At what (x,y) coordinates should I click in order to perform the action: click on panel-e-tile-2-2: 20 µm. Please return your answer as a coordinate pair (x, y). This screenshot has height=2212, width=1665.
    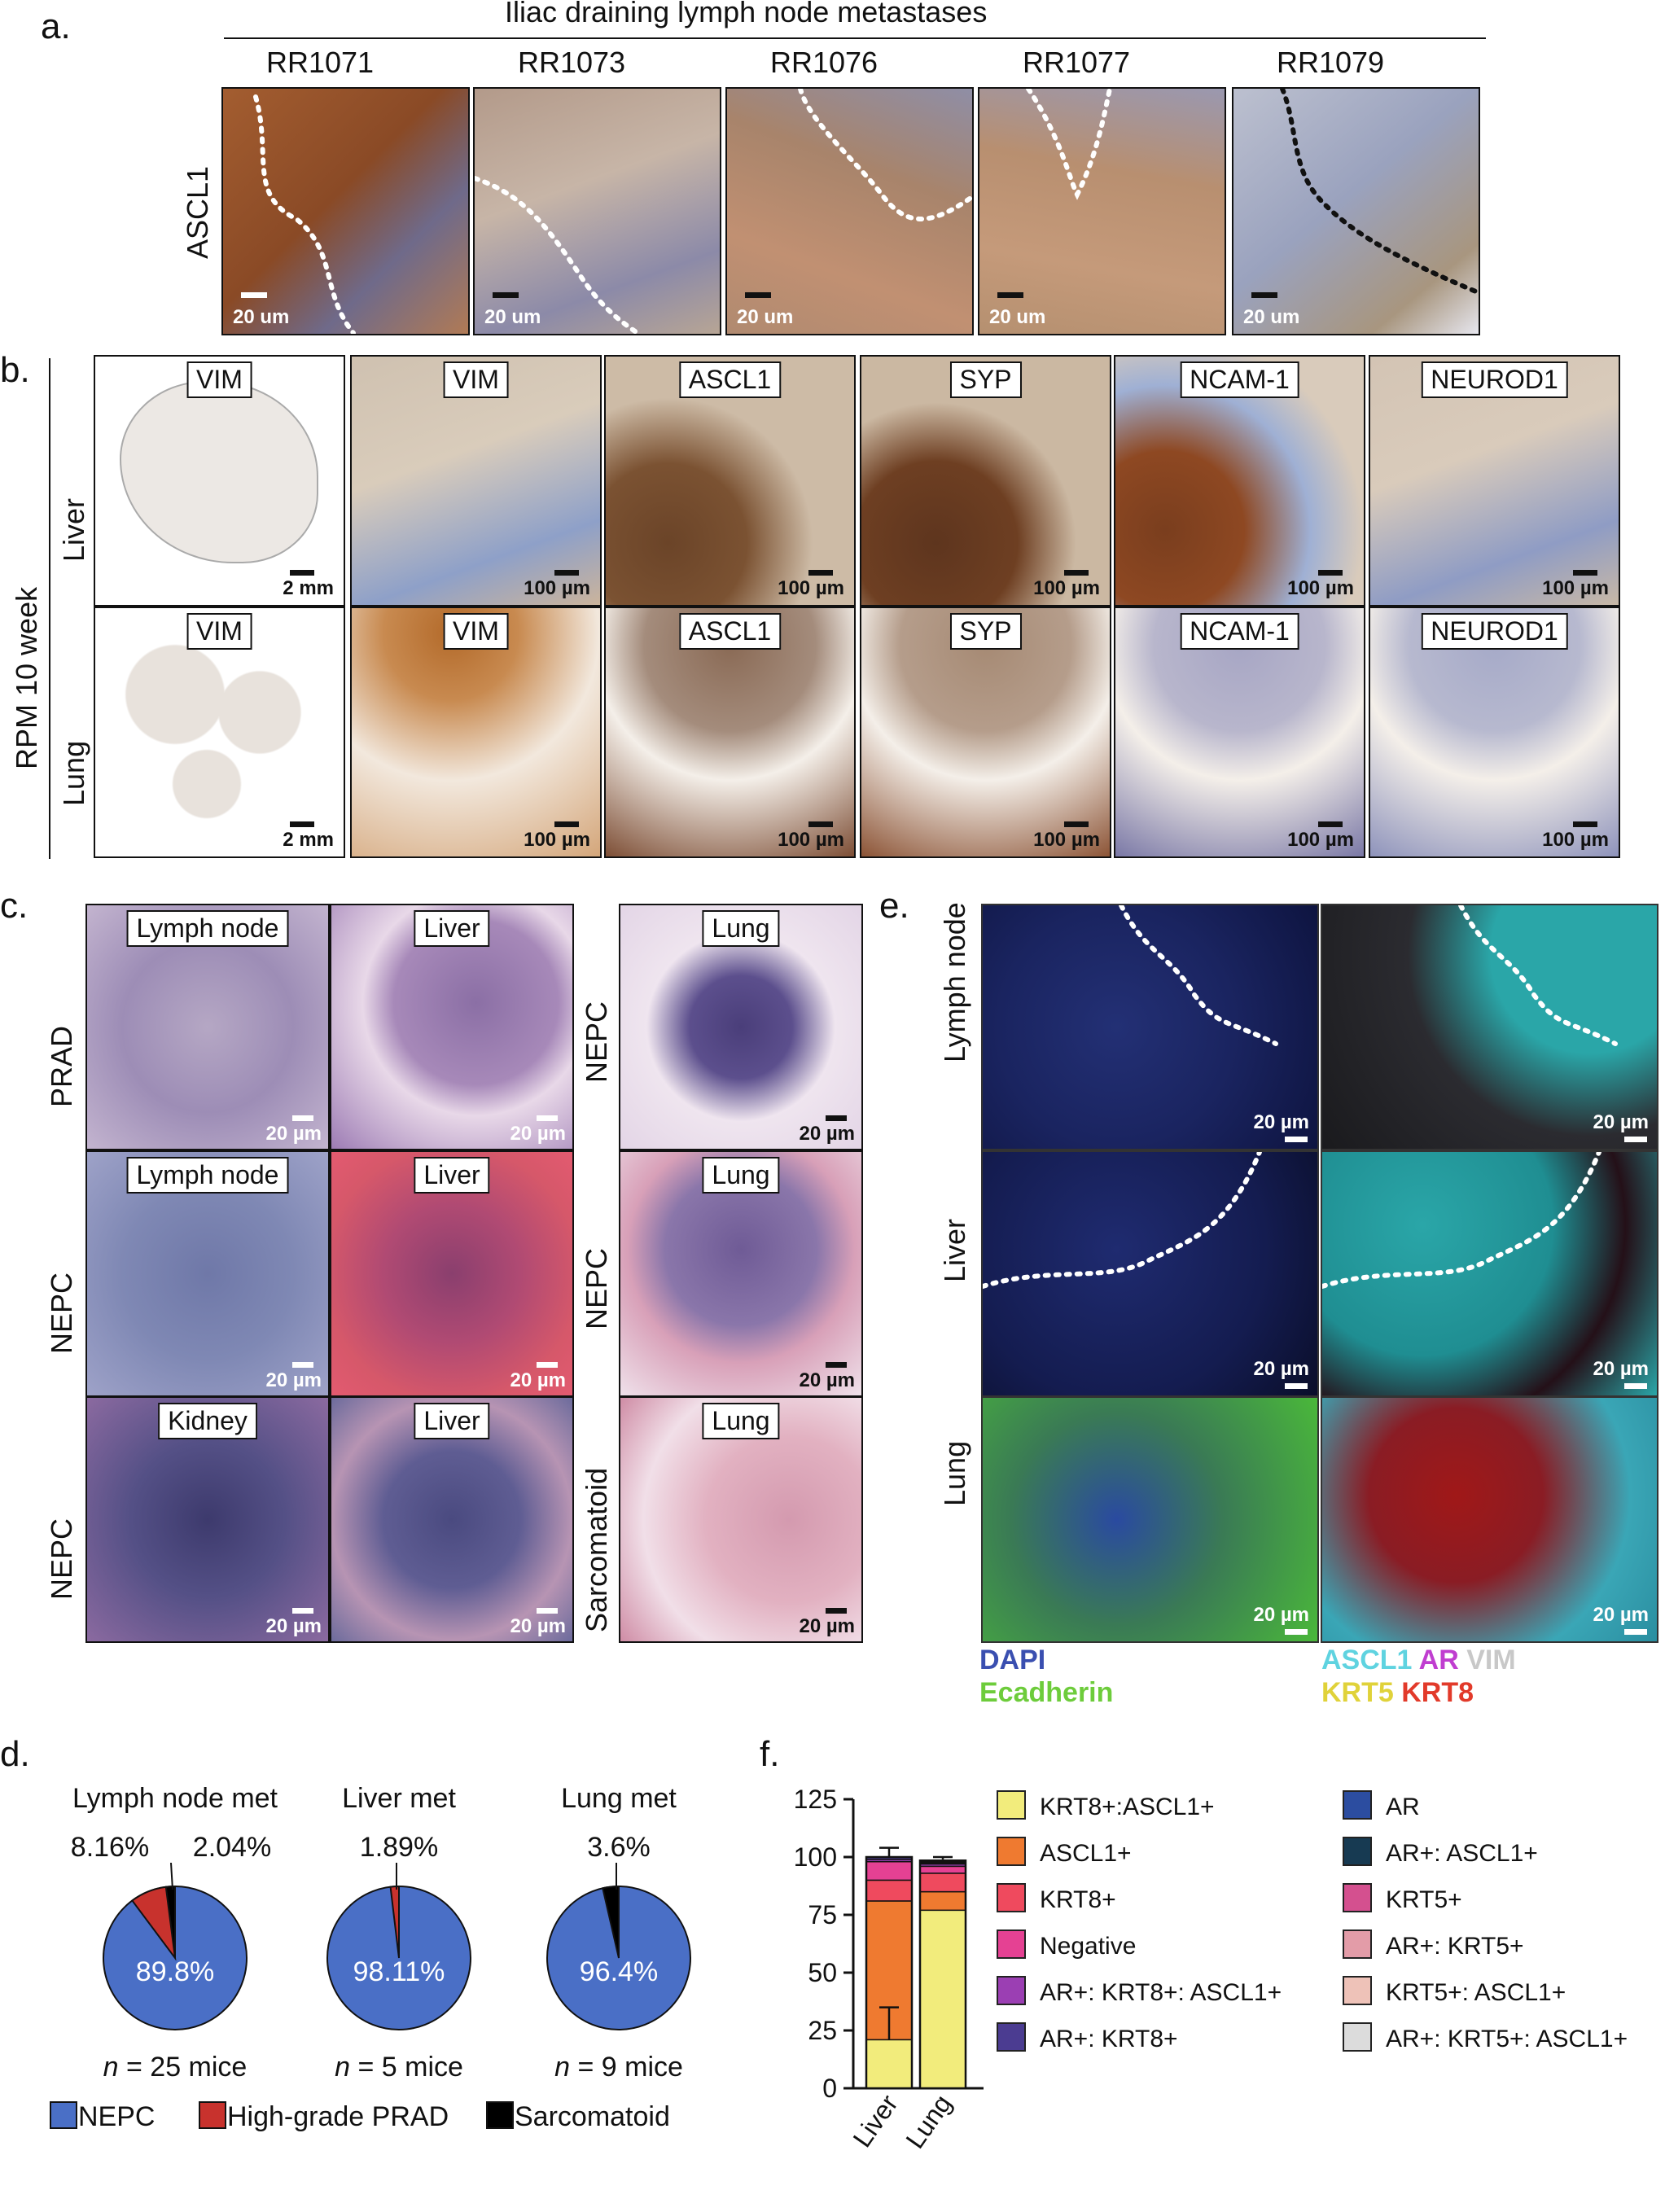
    Looking at the image, I should click on (1489, 1273).